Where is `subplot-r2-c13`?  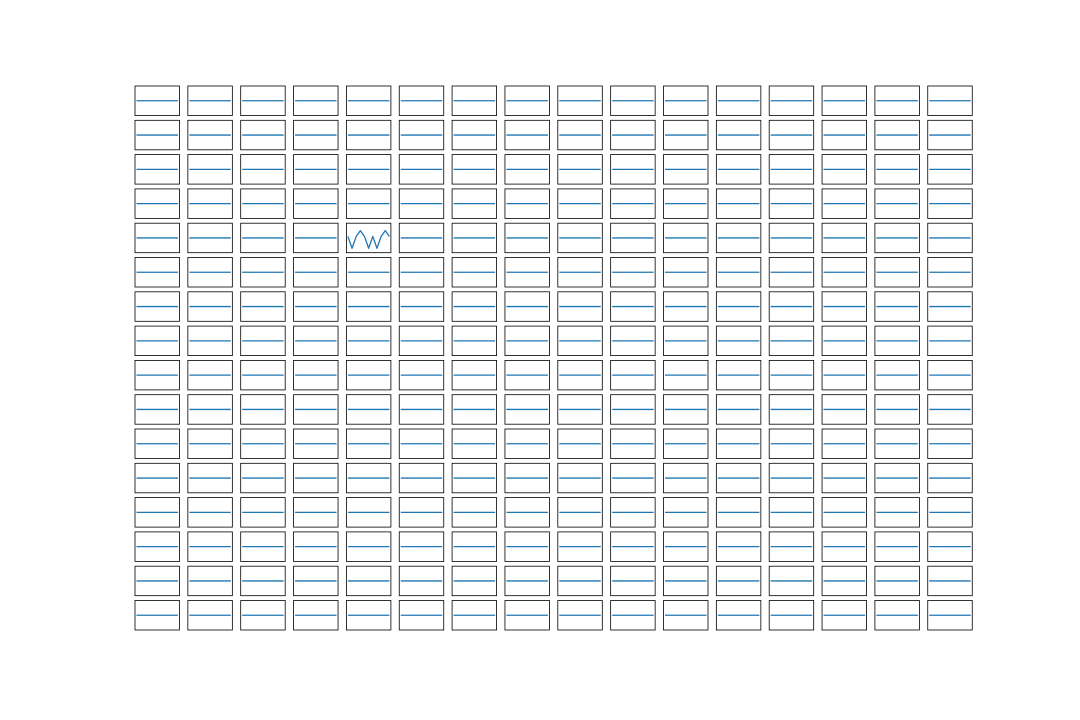
subplot-r2-c13 is located at coordinates (844, 169).